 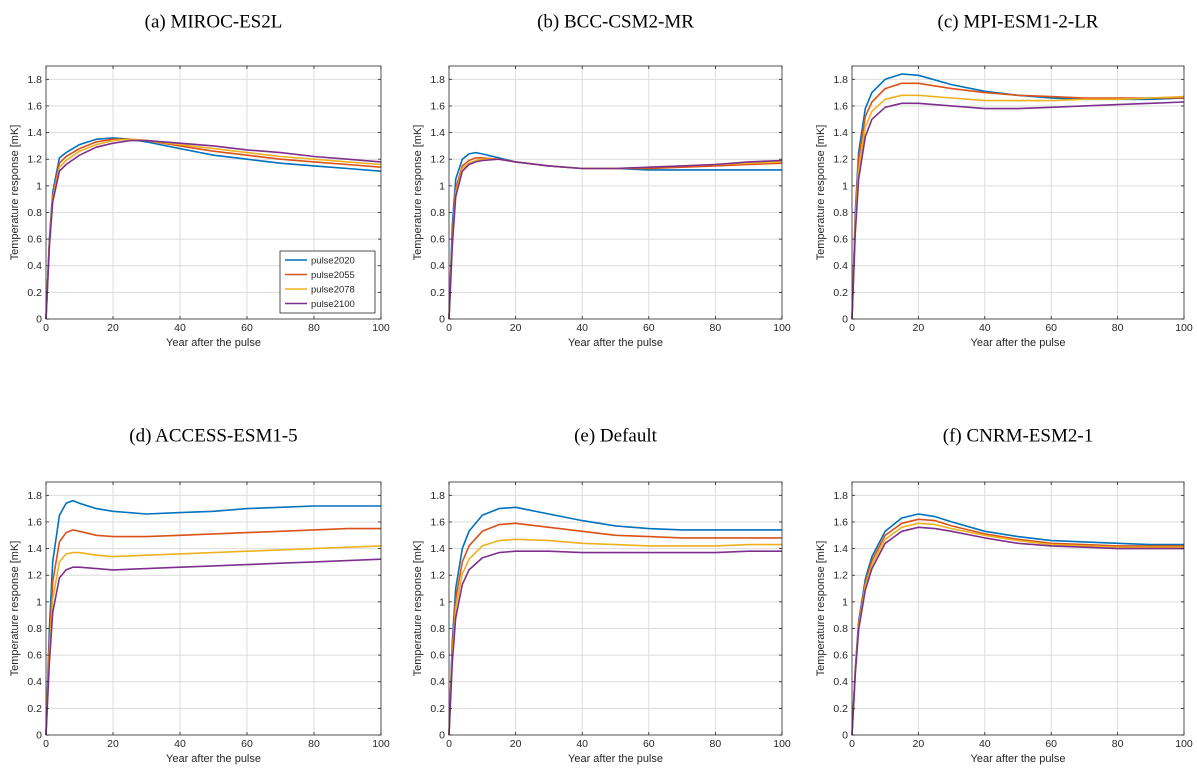 I want to click on legend-label-pulse2020: pulse2020, so click(x=333, y=260).